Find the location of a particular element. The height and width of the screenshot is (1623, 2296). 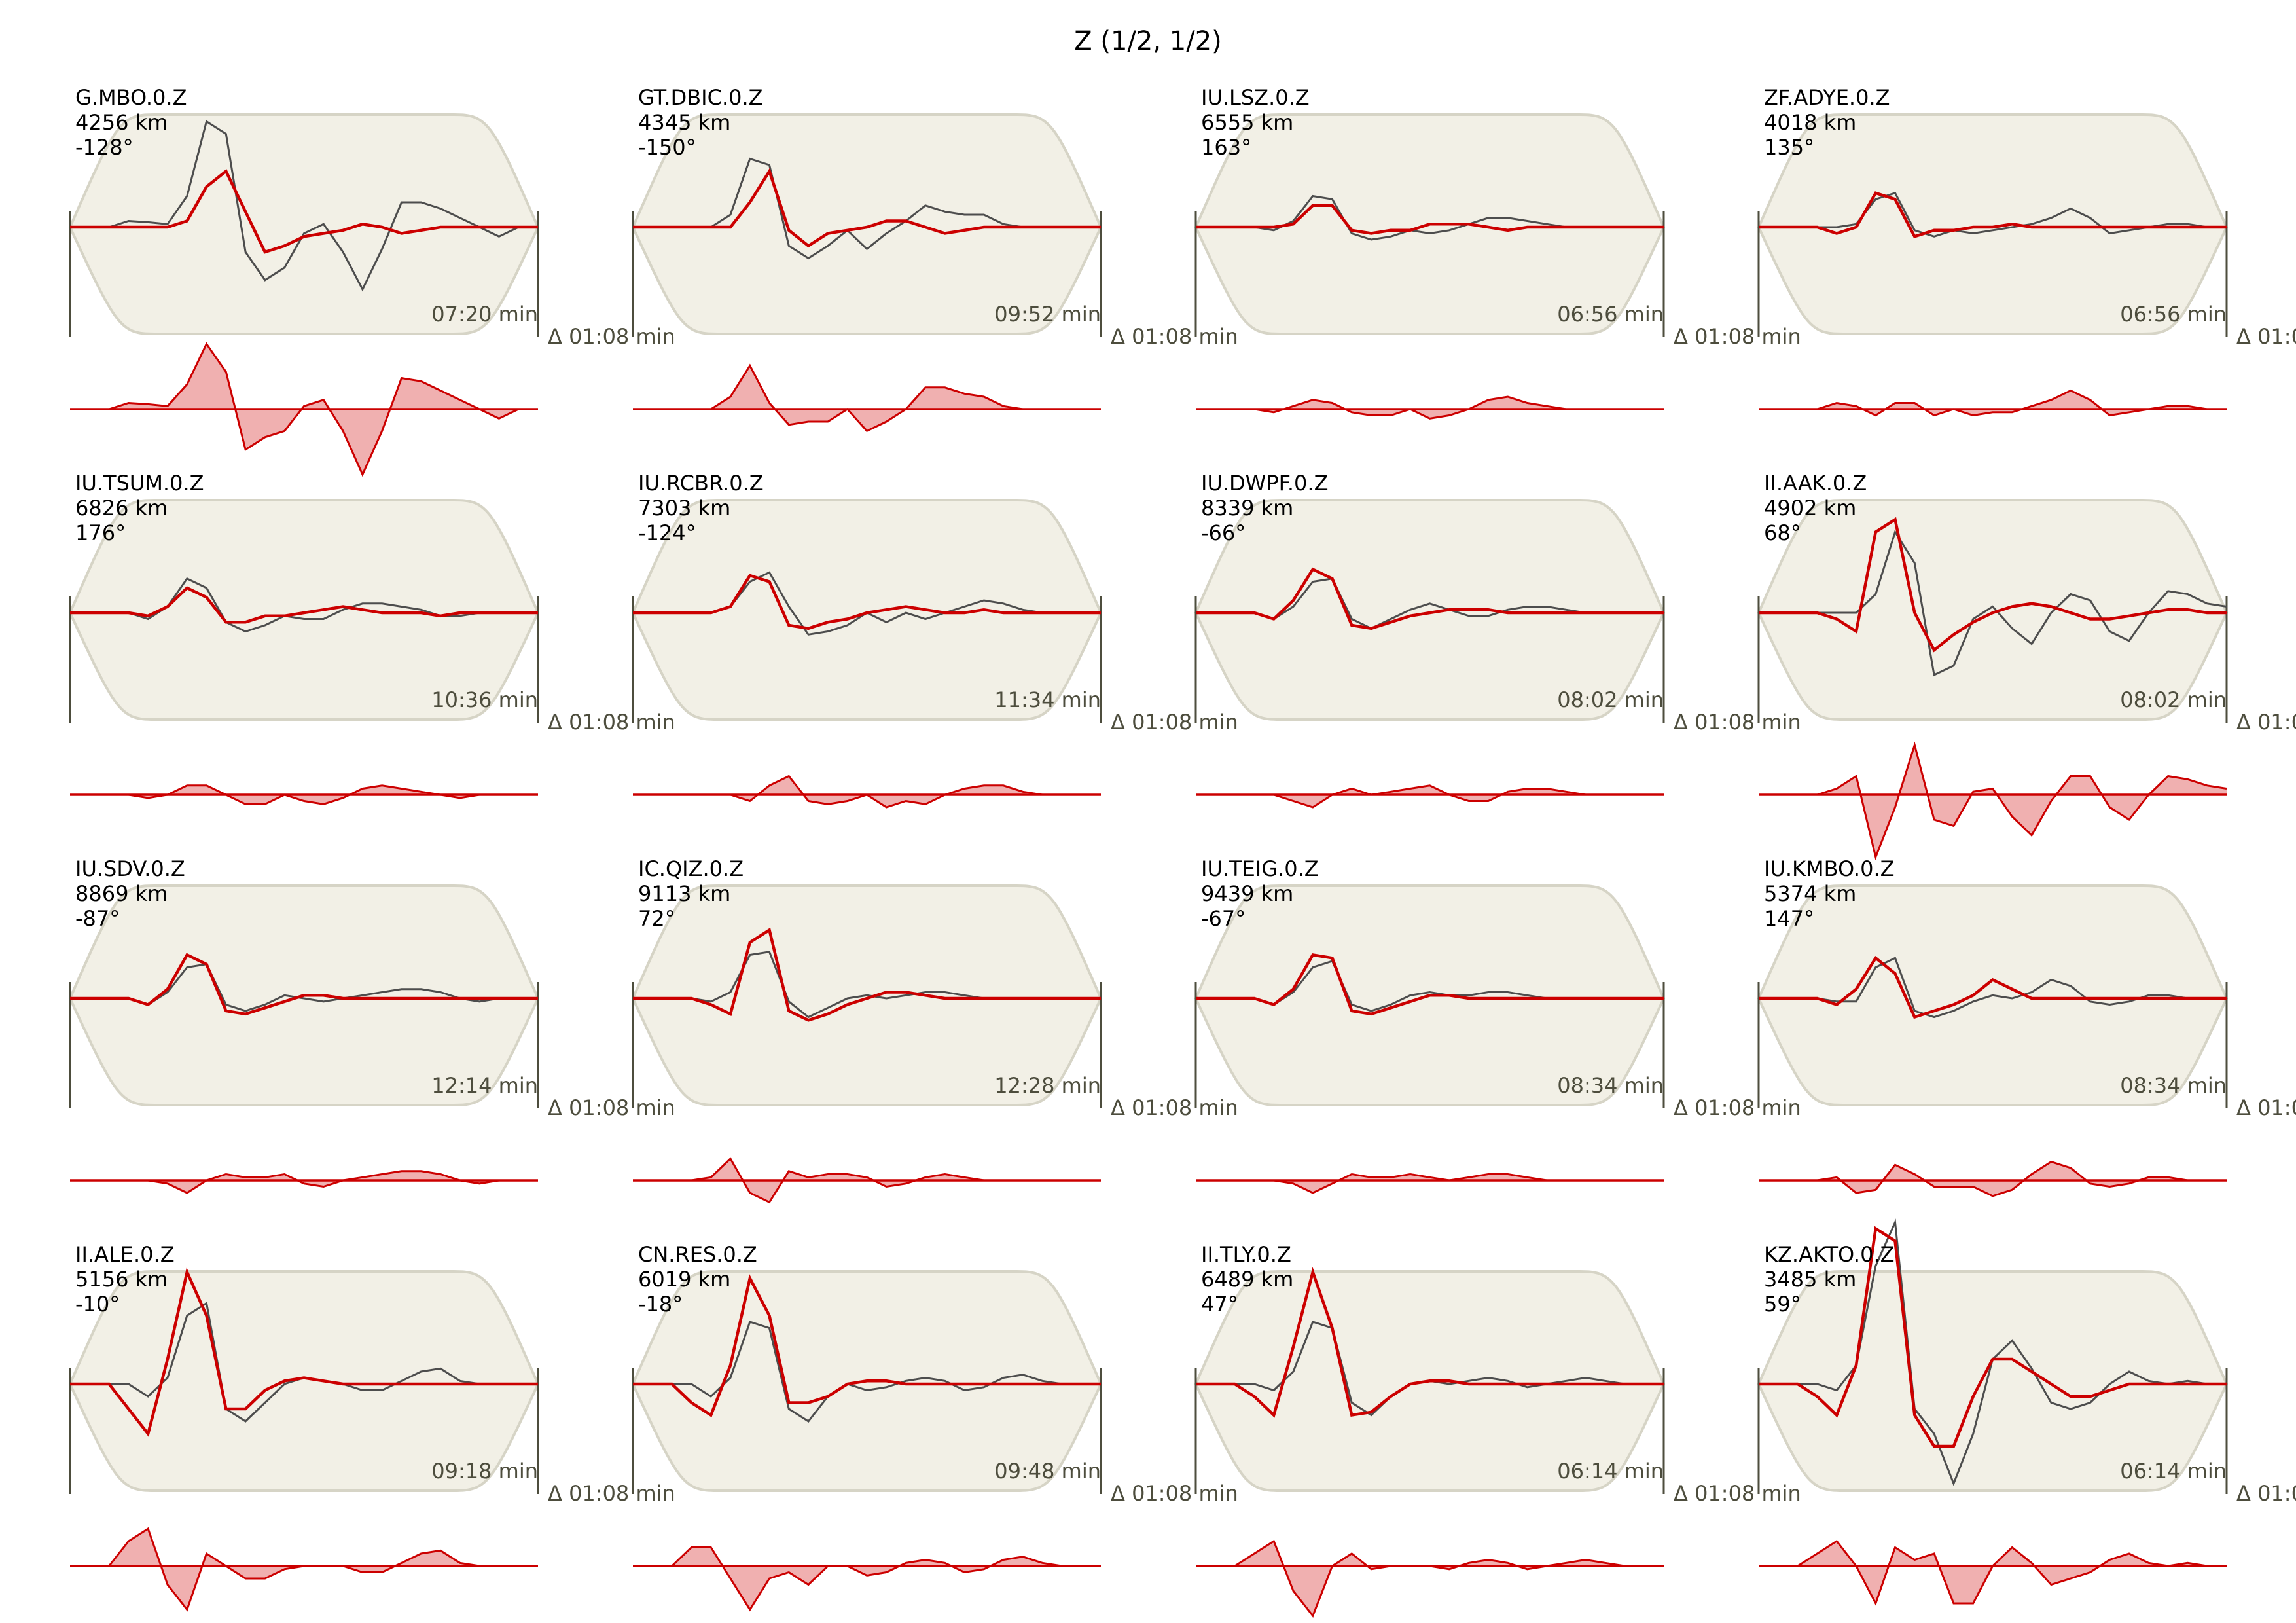

end-time-label: 06:14 min is located at coordinates (2173, 1471).